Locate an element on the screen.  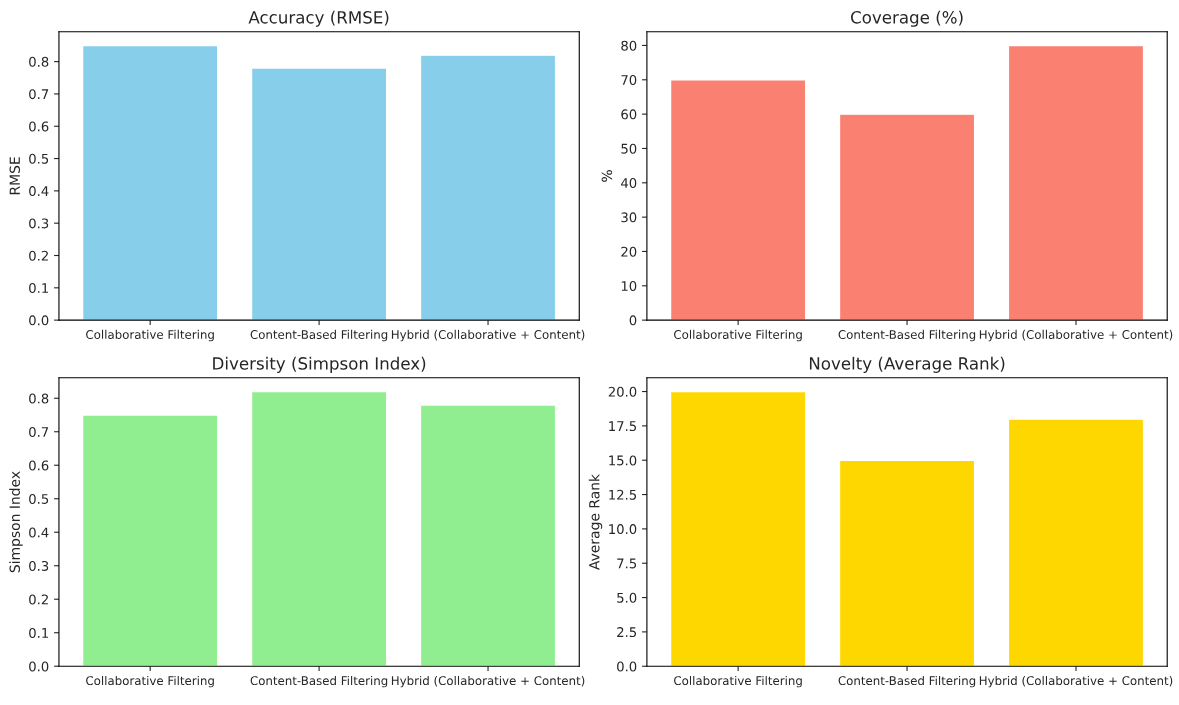
y-tick-label: 60 is located at coordinates (629, 114).